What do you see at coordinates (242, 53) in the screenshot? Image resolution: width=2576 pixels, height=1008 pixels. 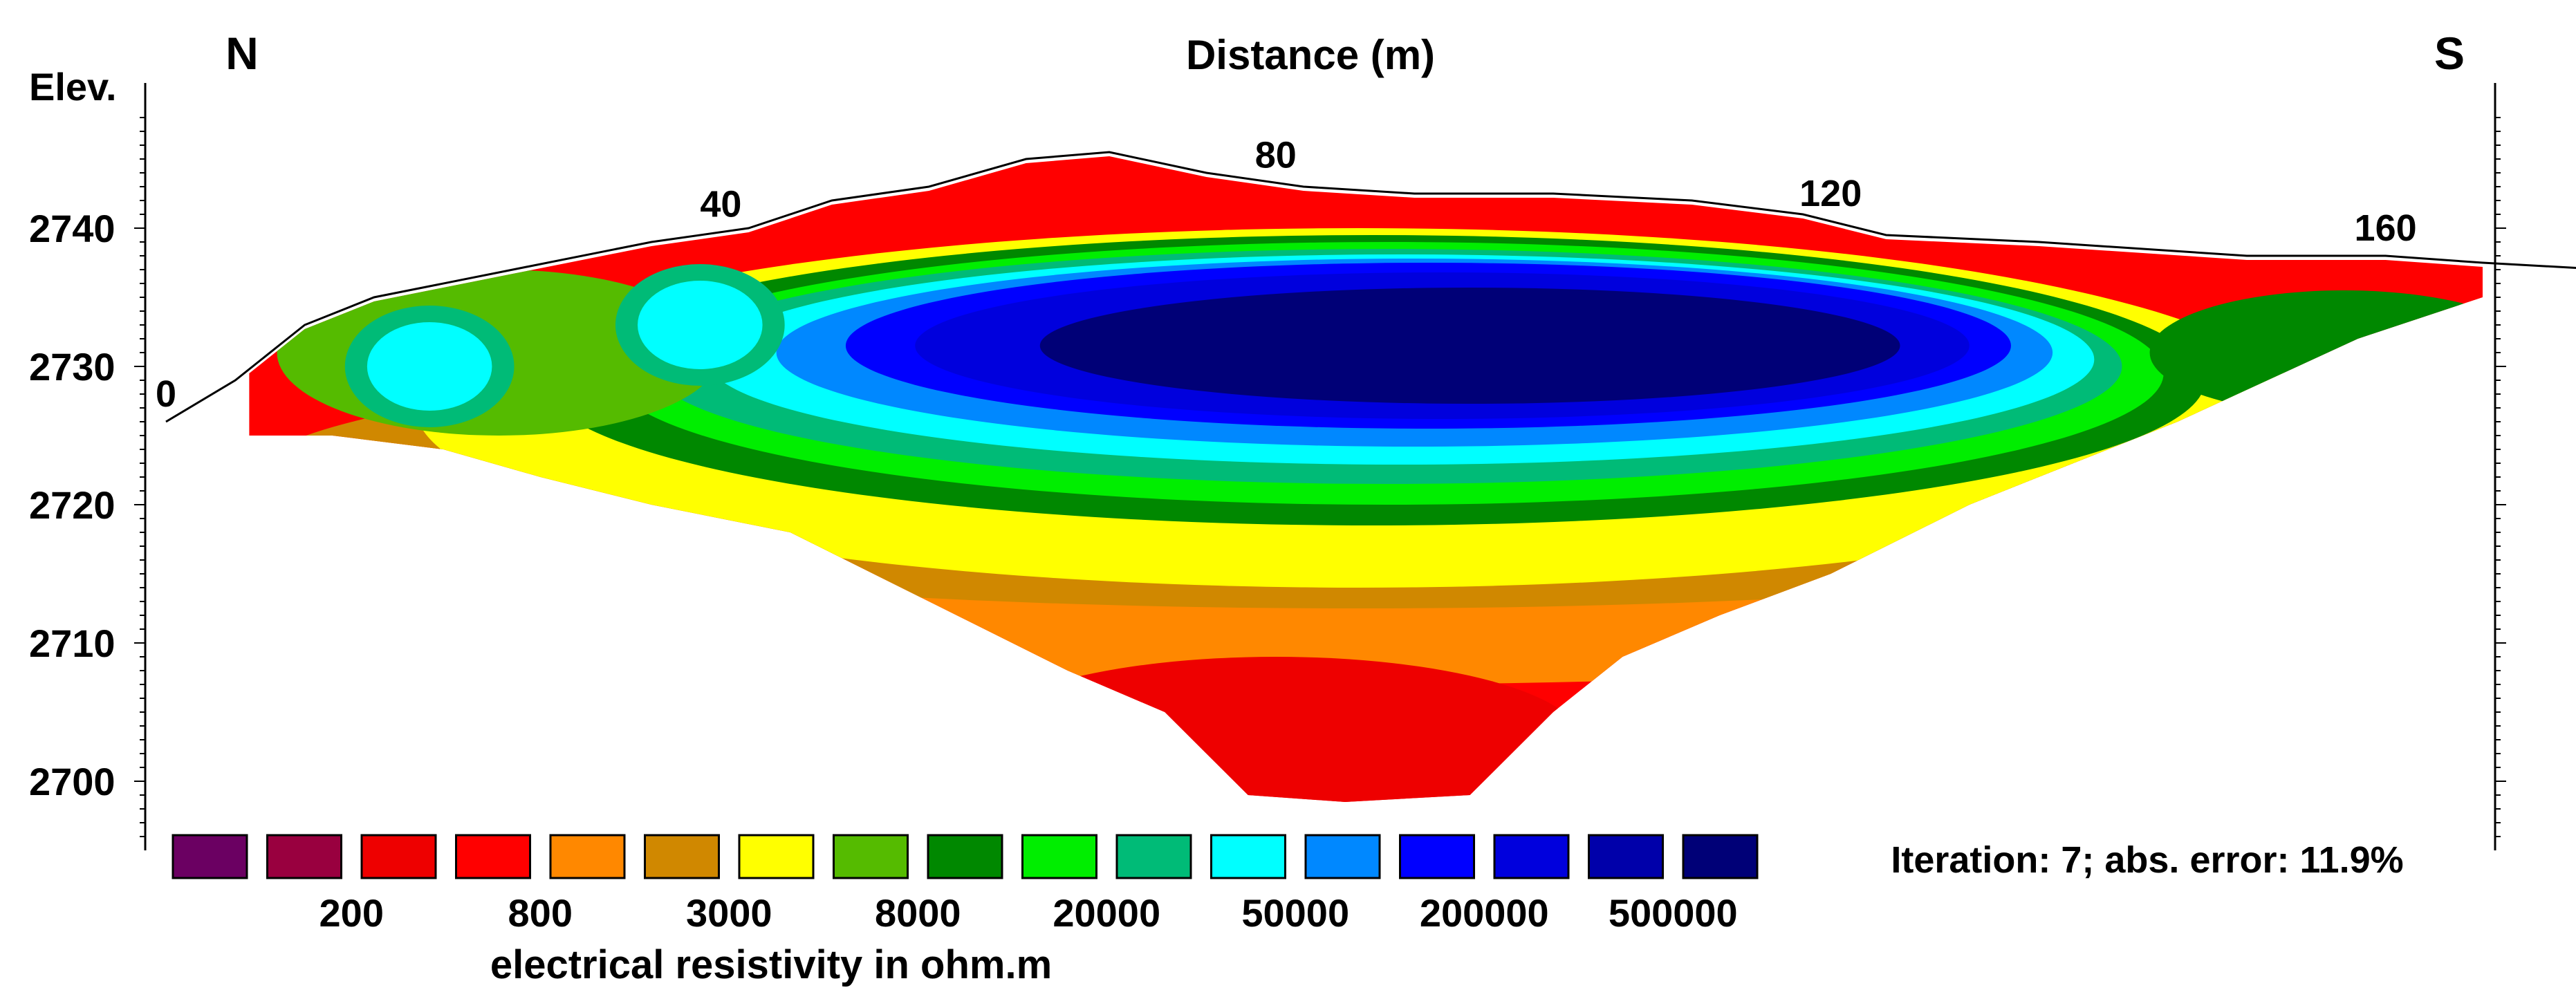 I see `north-label: N` at bounding box center [242, 53].